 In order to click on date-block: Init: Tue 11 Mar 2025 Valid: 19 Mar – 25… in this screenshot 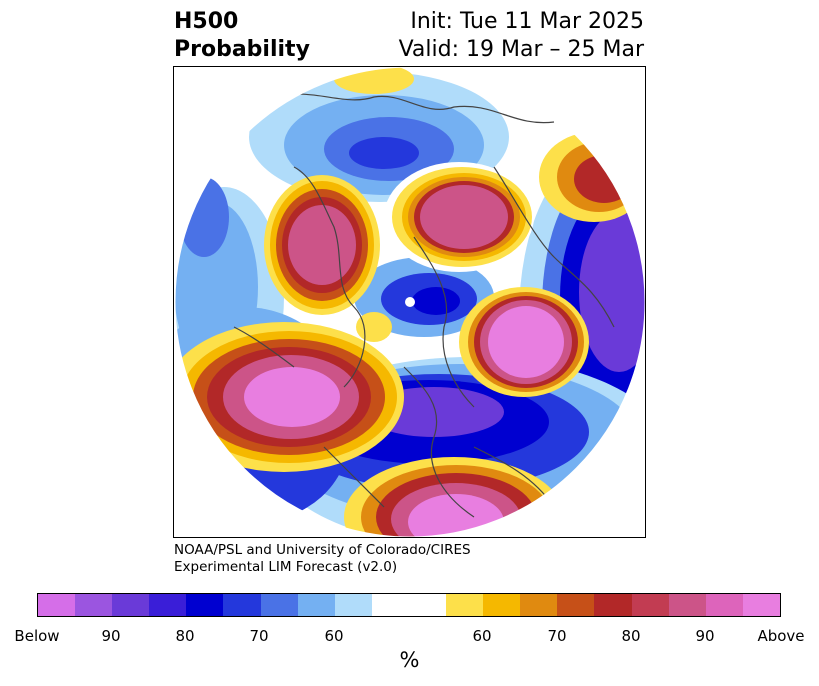, I will do `click(521, 36)`.